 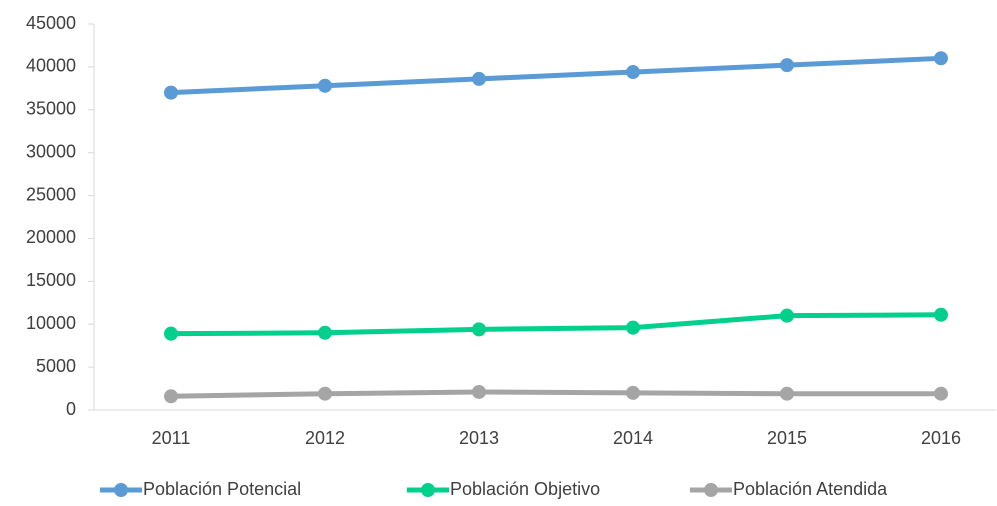 I want to click on y-tick-label: 20000, so click(x=51, y=237).